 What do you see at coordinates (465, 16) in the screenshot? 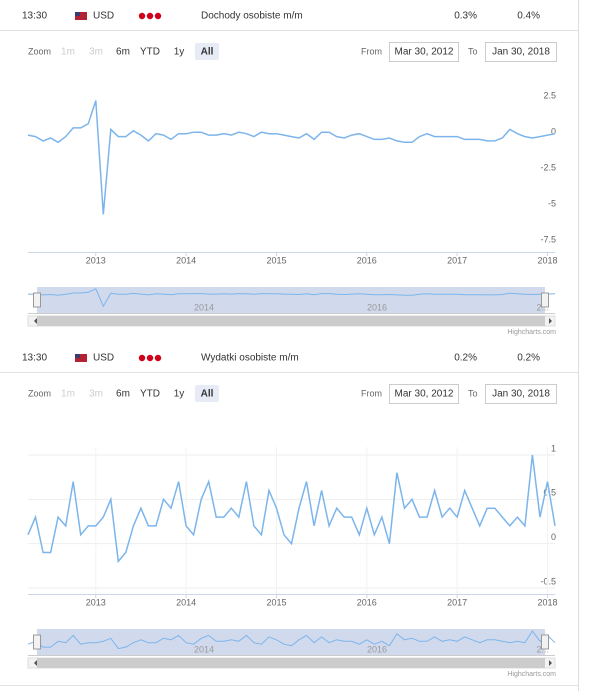
I see `event-actual: 0.3%` at bounding box center [465, 16].